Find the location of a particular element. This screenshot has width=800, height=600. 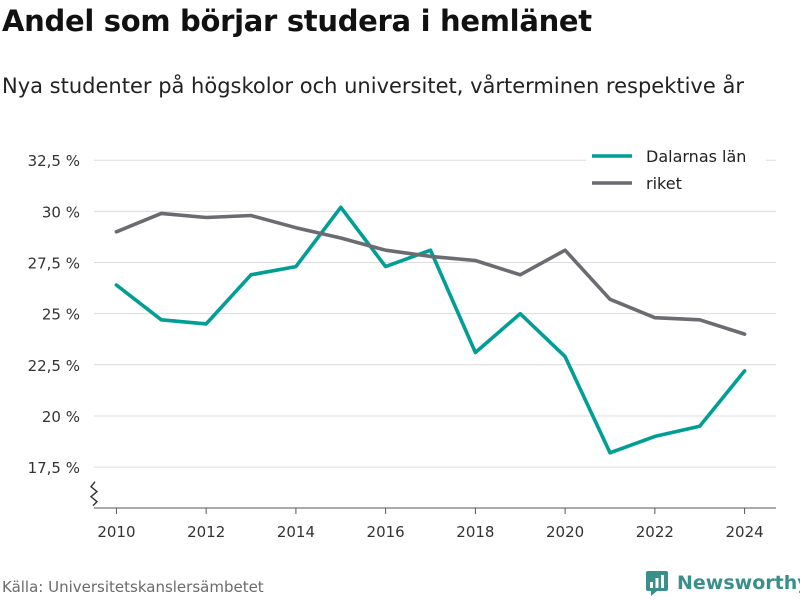

x-tick-label: 2022 is located at coordinates (655, 532).